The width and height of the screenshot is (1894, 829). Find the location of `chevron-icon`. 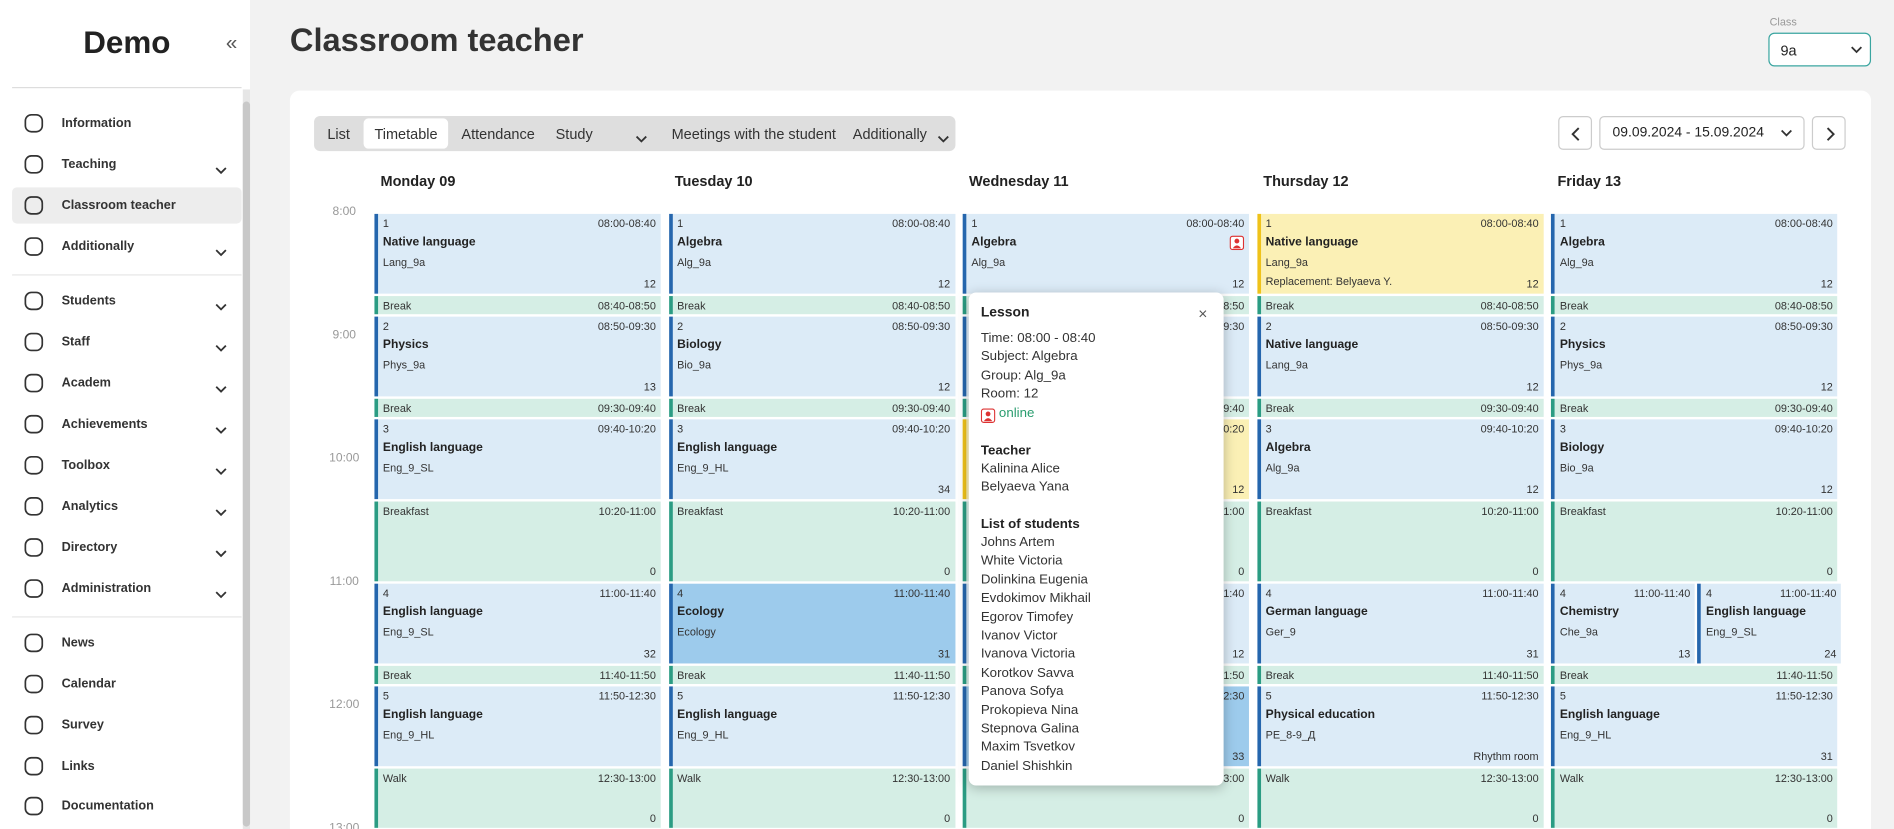

chevron-icon is located at coordinates (221, 550).